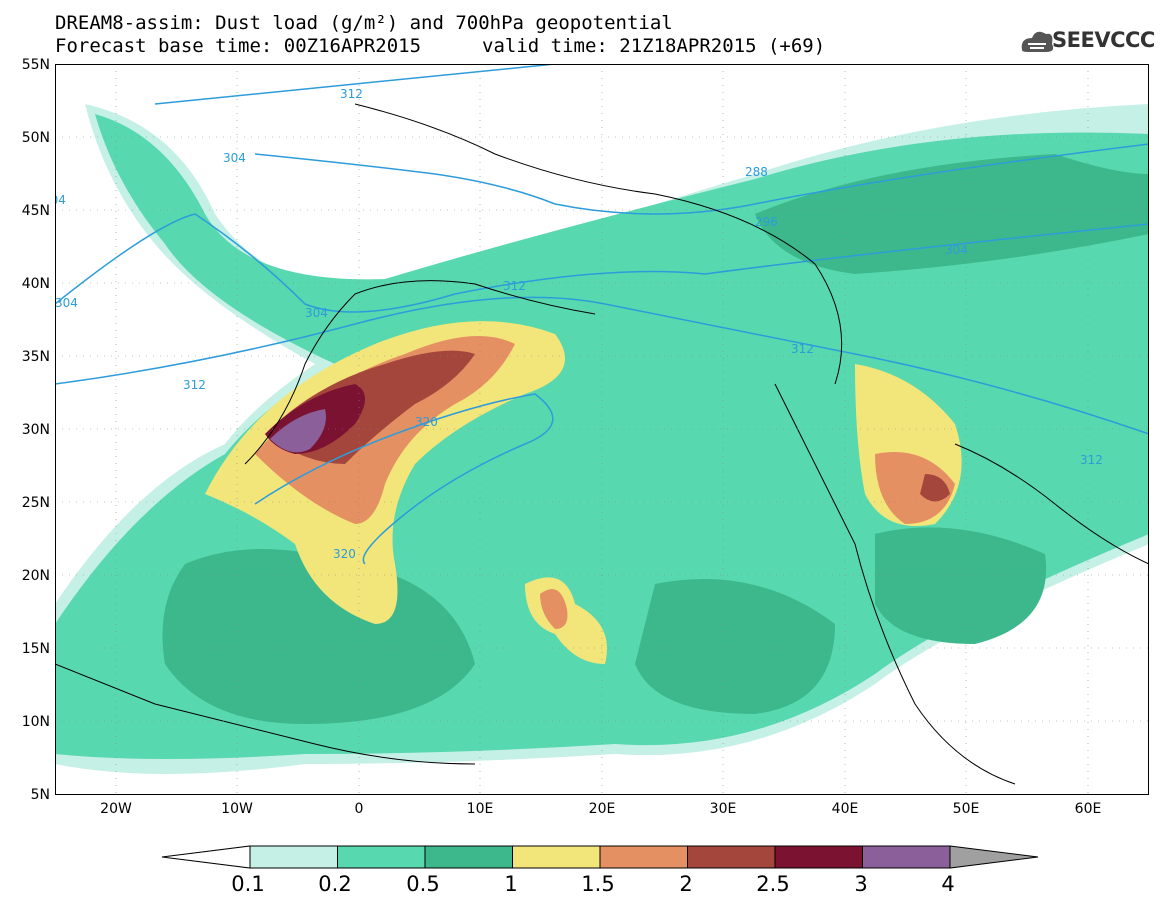 This screenshot has height=907, width=1165. Describe the element at coordinates (35, 211) in the screenshot. I see `lat-label: 45N` at that location.